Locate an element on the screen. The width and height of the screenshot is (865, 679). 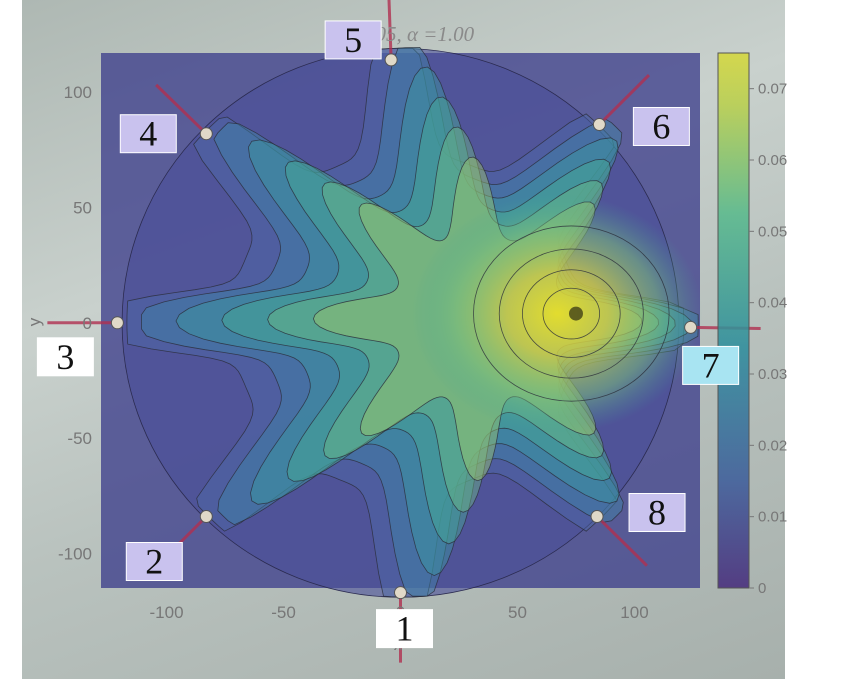
electrode-number: 1 is located at coordinates (405, 629).